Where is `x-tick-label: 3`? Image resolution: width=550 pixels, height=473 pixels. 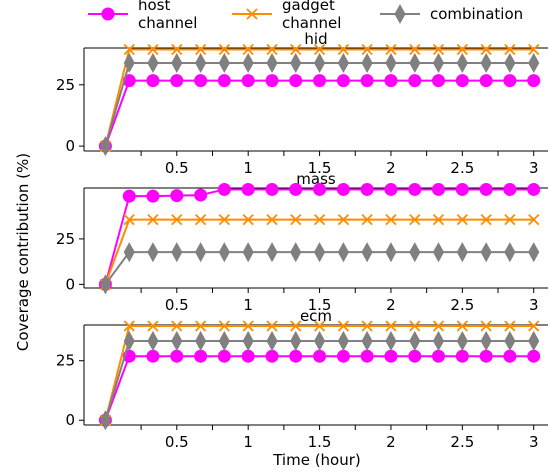
x-tick-label: 3 is located at coordinates (534, 442).